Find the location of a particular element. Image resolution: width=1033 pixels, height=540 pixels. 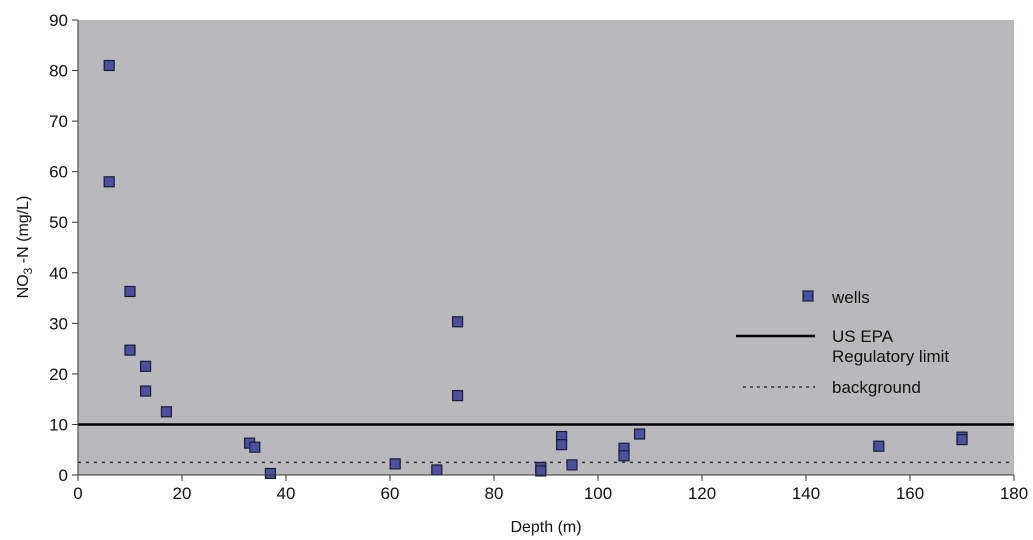

y-axis-title-subscript: 3 is located at coordinates (28, 270).